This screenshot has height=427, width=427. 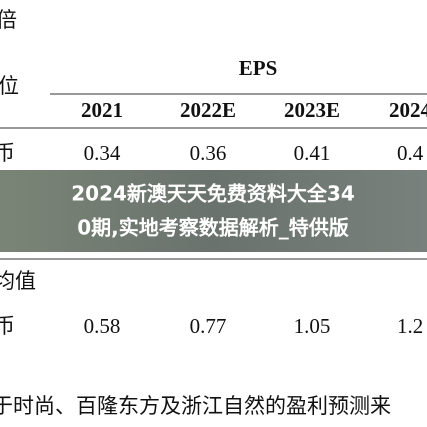 I want to click on column-header: 2022E, so click(x=208, y=110).